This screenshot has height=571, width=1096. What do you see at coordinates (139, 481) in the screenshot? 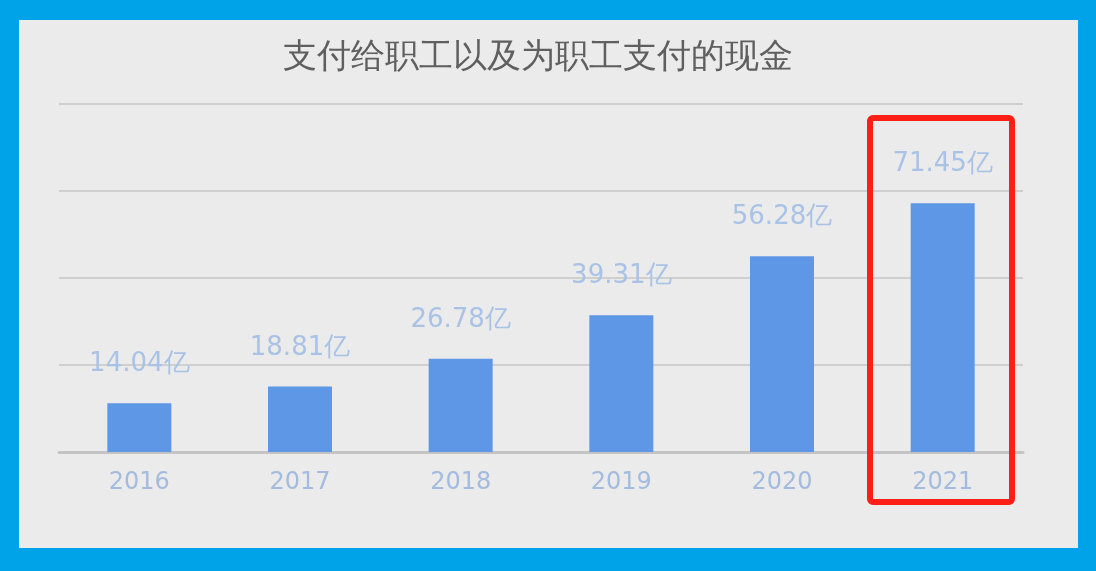
I see `x-tick-label: 2016` at bounding box center [139, 481].